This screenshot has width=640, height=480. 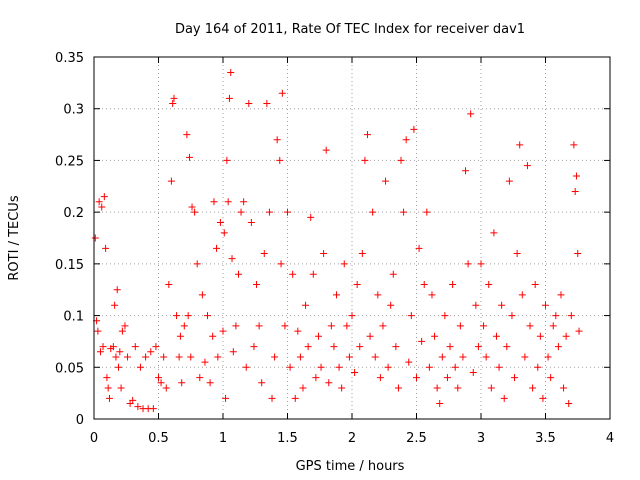 What do you see at coordinates (350, 466) in the screenshot?
I see `x-axis-label: GPS time / hours` at bounding box center [350, 466].